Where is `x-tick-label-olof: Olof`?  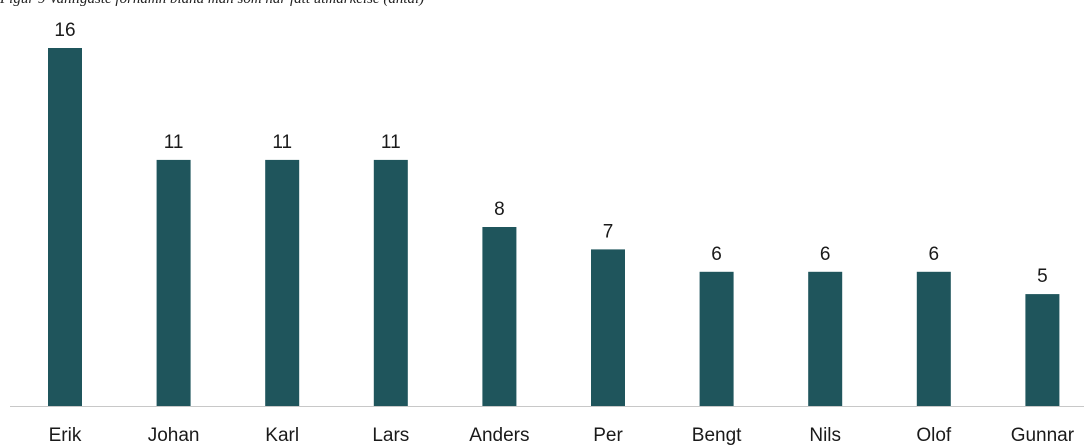 x-tick-label-olof: Olof is located at coordinates (934, 435).